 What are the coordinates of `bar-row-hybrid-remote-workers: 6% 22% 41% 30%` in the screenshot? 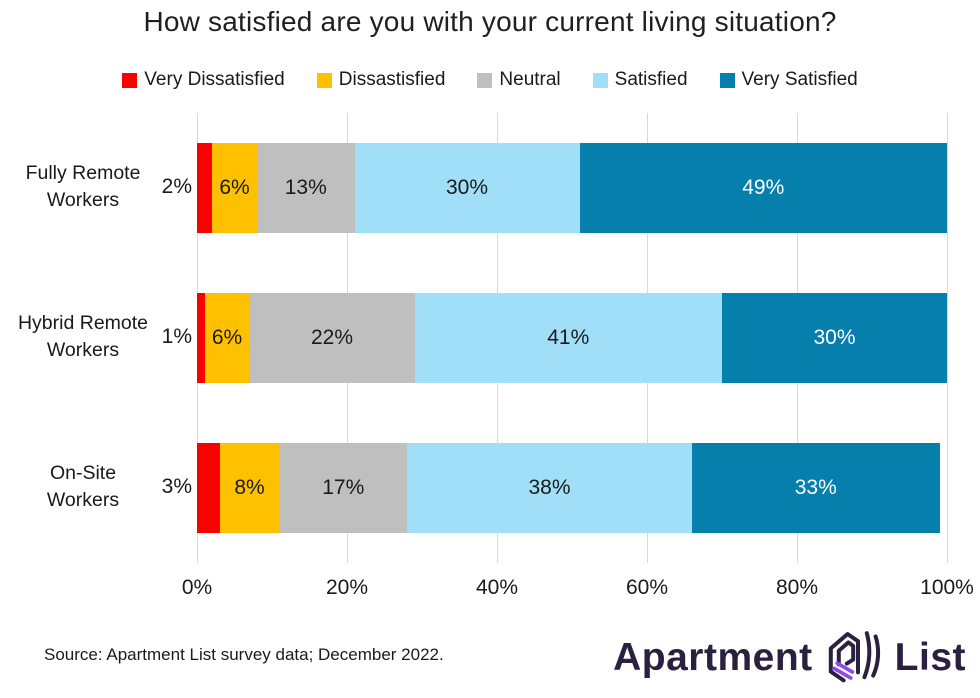 It's located at (572, 338).